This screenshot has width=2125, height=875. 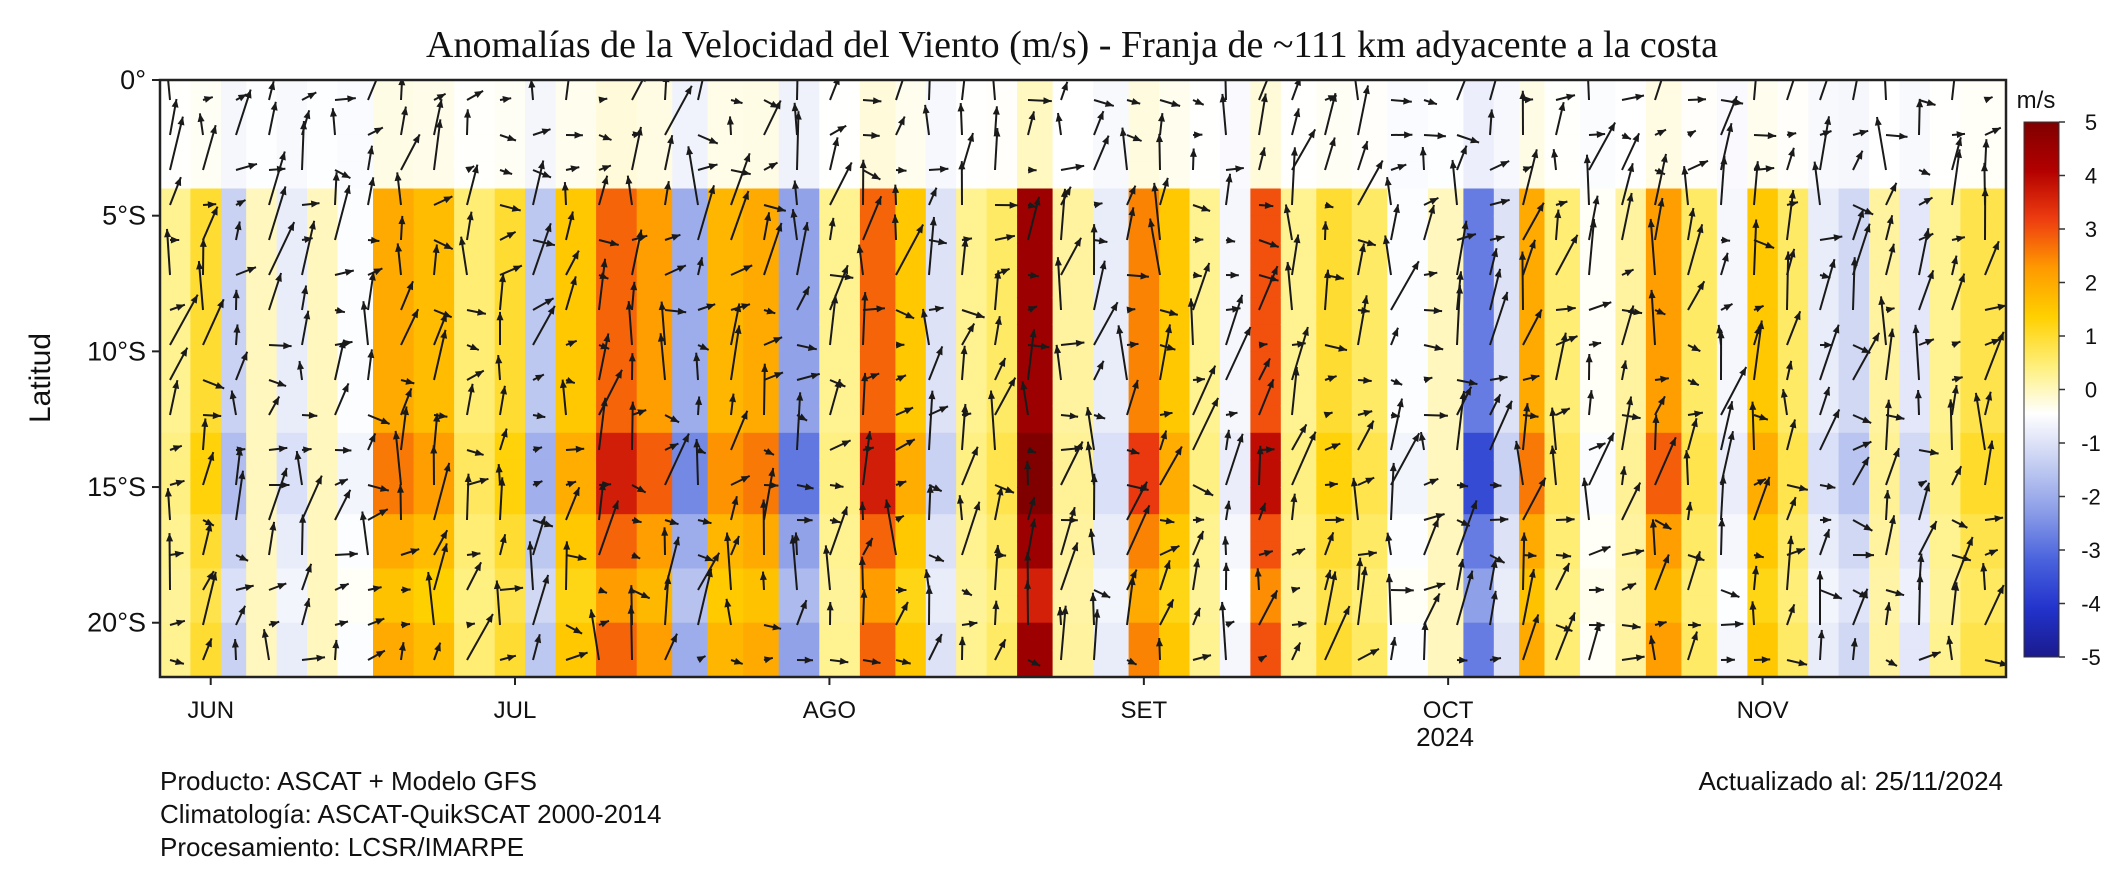 I want to click on x-tick-label: JUL, so click(x=515, y=710).